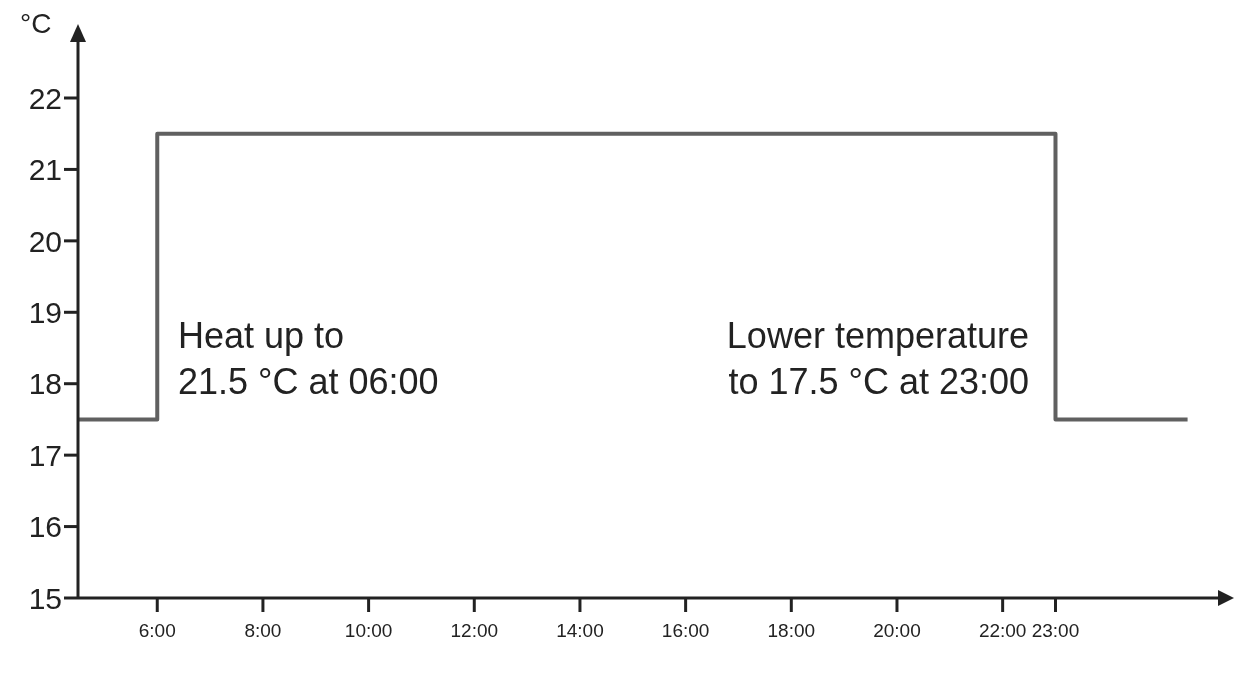  What do you see at coordinates (1055, 631) in the screenshot?
I see `x-tick-label: 23:00` at bounding box center [1055, 631].